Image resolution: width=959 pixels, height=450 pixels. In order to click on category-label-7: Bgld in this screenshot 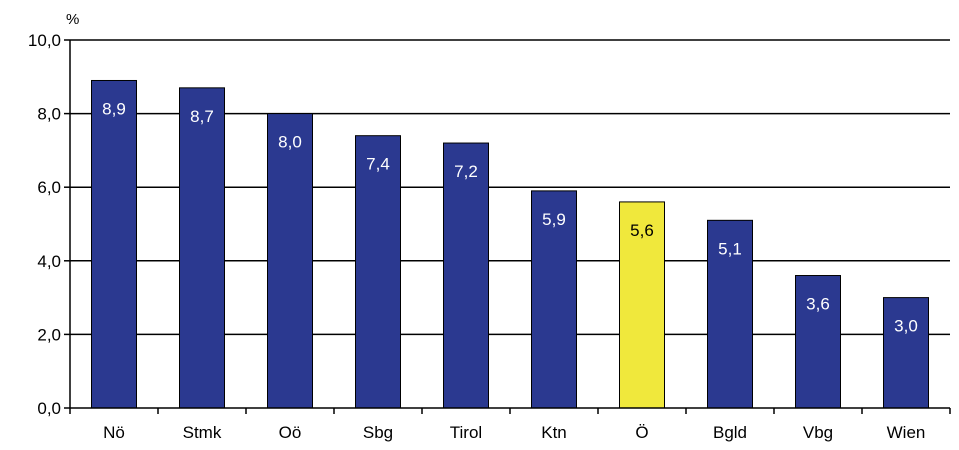, I will do `click(730, 432)`.